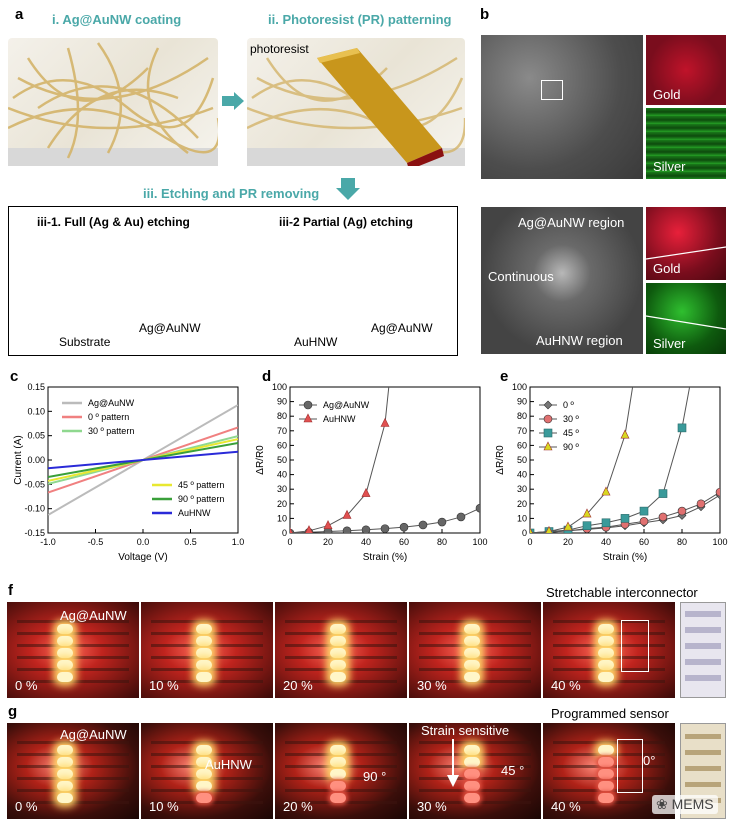 The width and height of the screenshot is (735, 829). Describe the element at coordinates (521, 276) in the screenshot. I see `continuous-label: Continuous` at that location.